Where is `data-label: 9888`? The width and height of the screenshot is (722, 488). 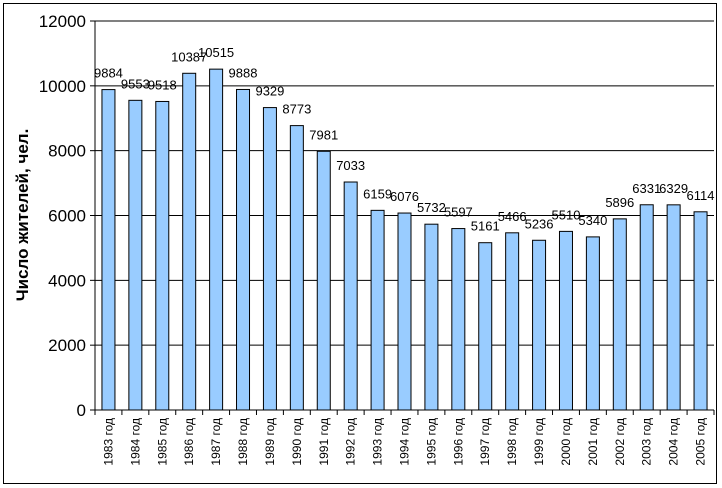 data-label: 9888 is located at coordinates (243, 72).